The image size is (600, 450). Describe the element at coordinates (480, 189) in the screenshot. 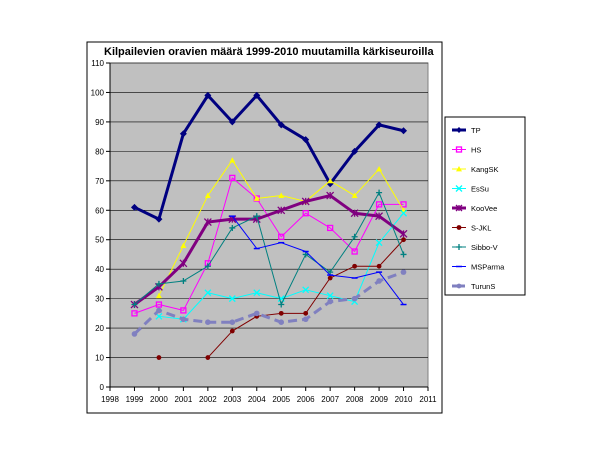

I see `legend-label: EsSu` at that location.